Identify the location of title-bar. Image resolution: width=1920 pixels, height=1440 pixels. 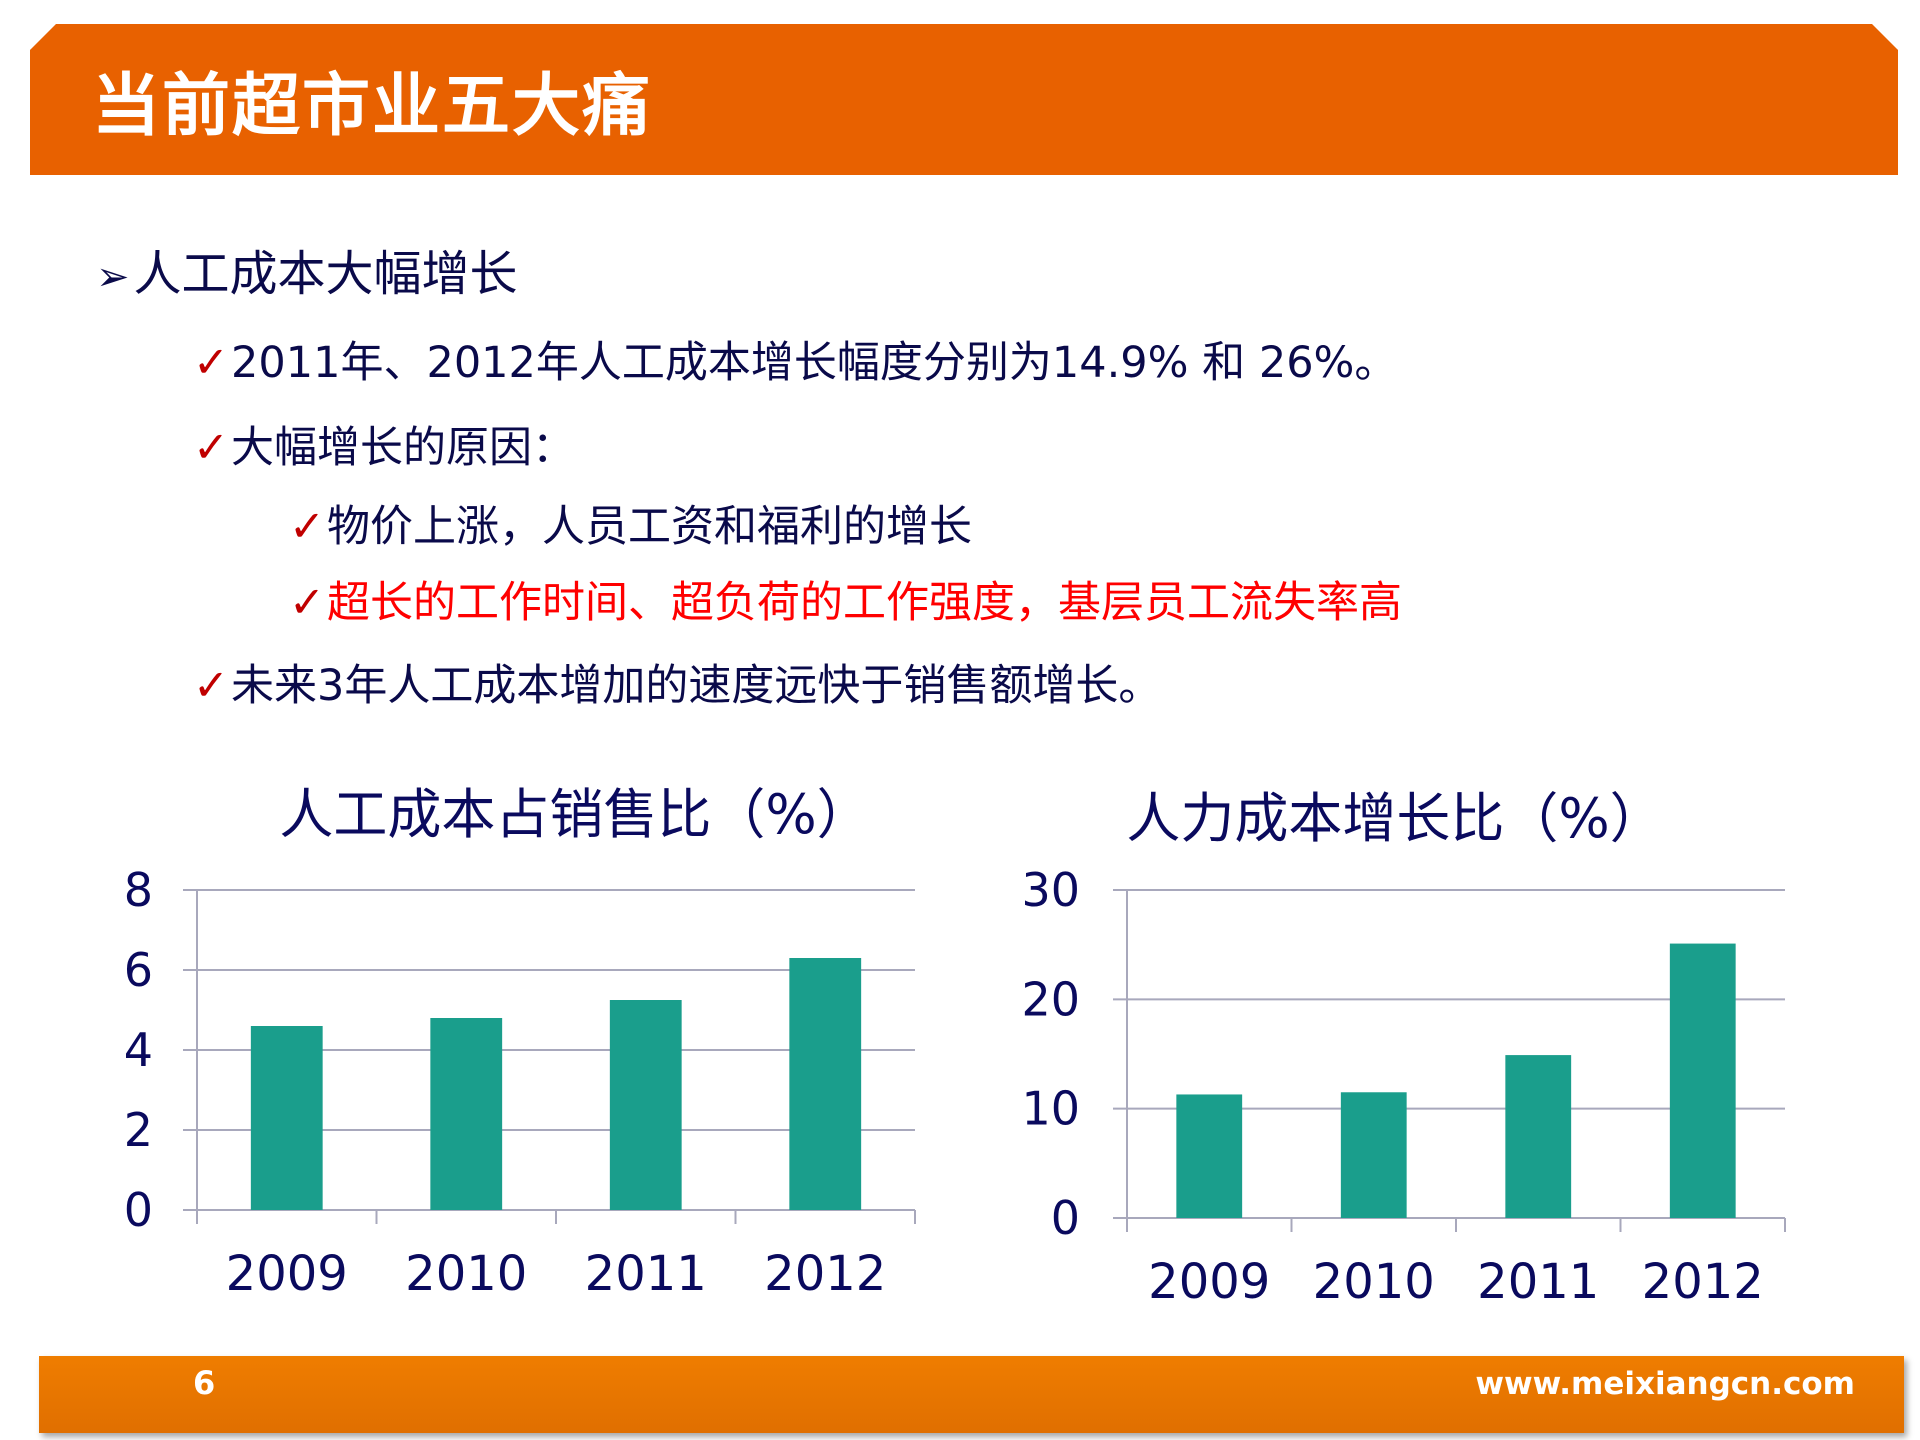
(964, 99).